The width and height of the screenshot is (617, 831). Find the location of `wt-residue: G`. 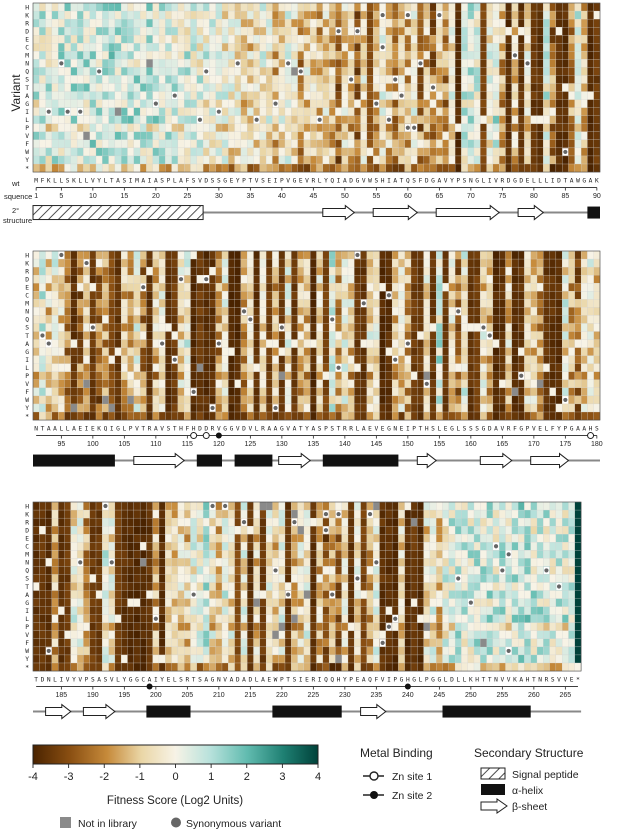

wt-residue: G is located at coordinates (389, 429).